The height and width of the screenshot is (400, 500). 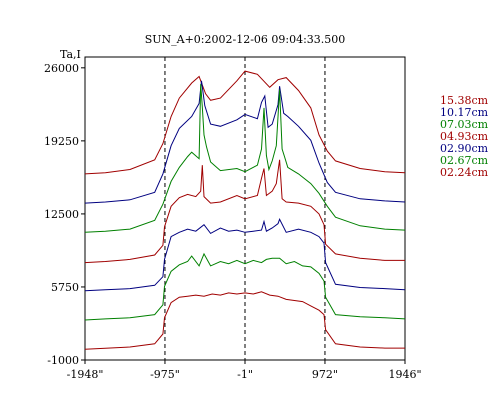 I want to click on series-line-02.90cm, so click(x=245, y=255).